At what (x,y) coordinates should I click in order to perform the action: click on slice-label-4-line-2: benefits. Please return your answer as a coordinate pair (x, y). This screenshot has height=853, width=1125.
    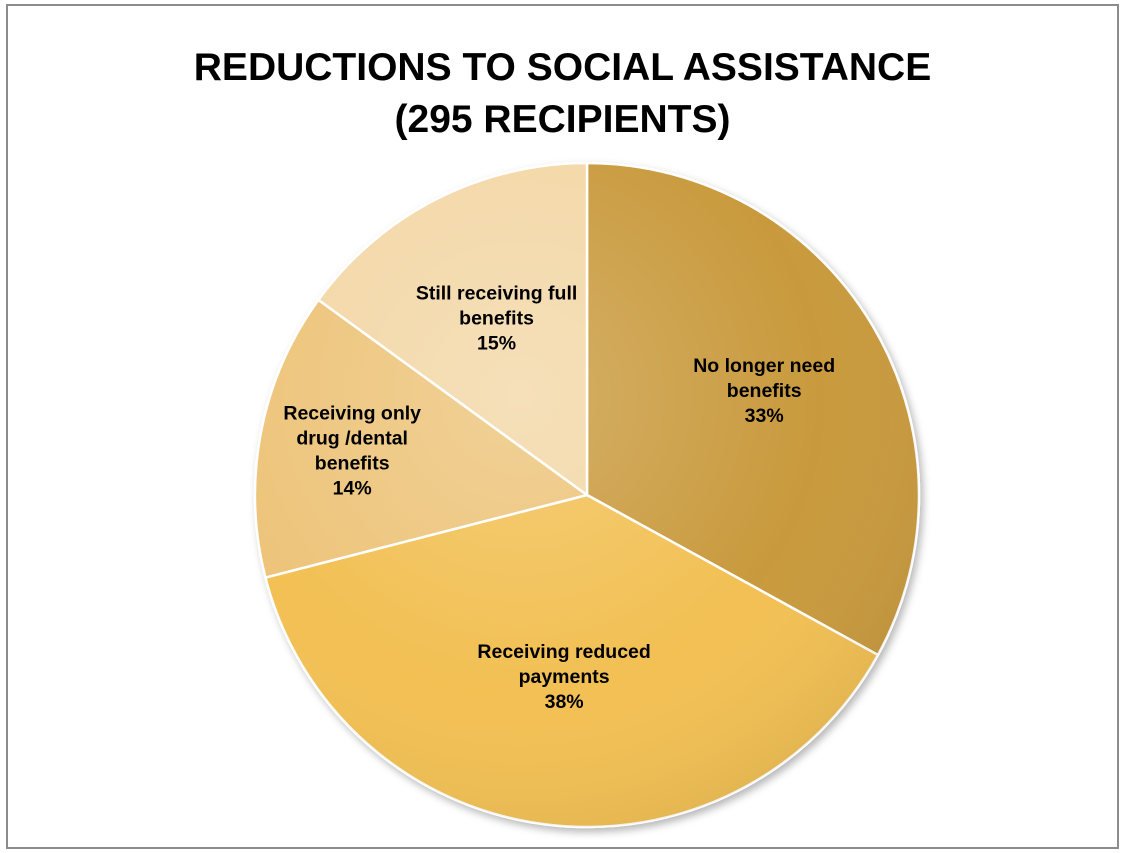
    Looking at the image, I should click on (496, 319).